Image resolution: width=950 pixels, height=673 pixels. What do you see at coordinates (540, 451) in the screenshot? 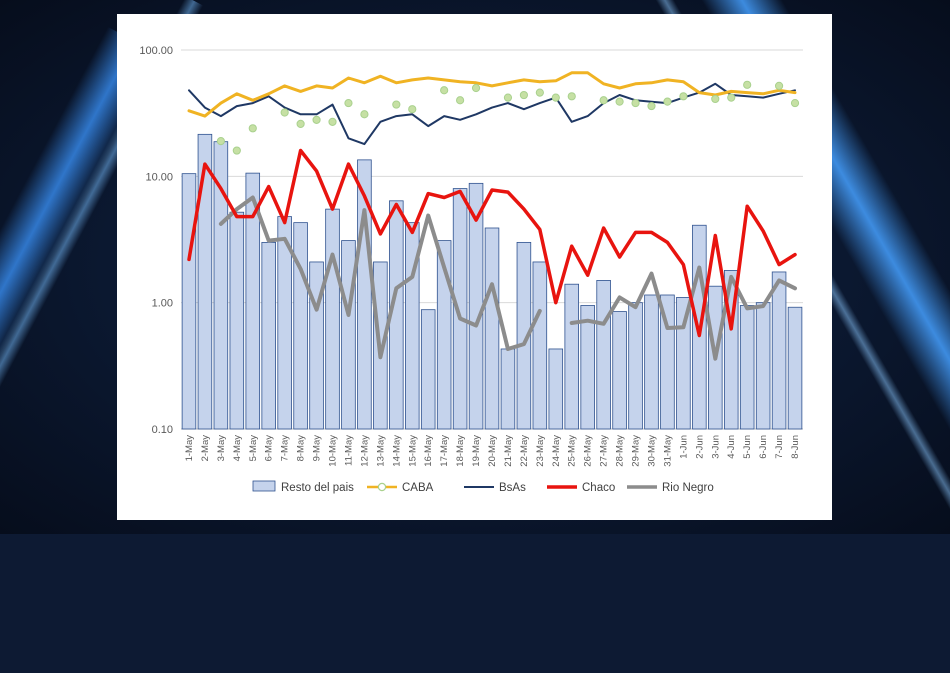
I see `x-tick-label: 23-May` at bounding box center [540, 451].